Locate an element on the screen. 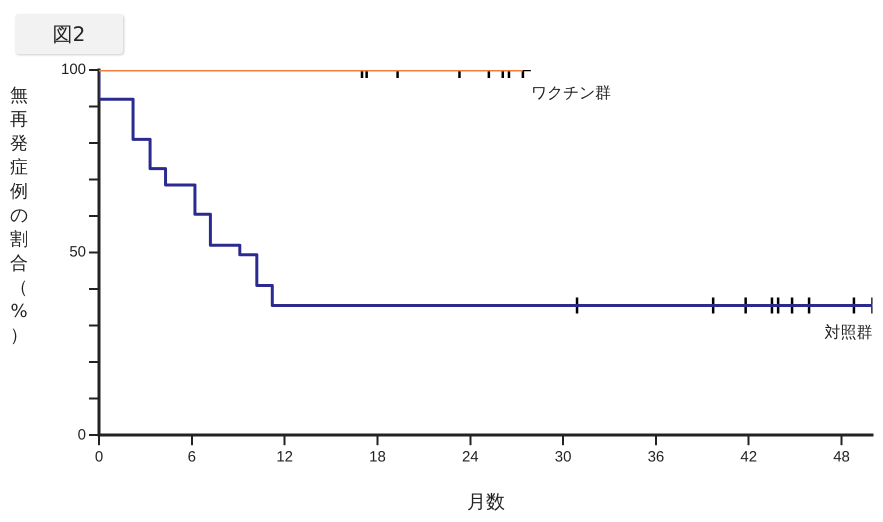  series-label: ワクチン群 is located at coordinates (570, 92).